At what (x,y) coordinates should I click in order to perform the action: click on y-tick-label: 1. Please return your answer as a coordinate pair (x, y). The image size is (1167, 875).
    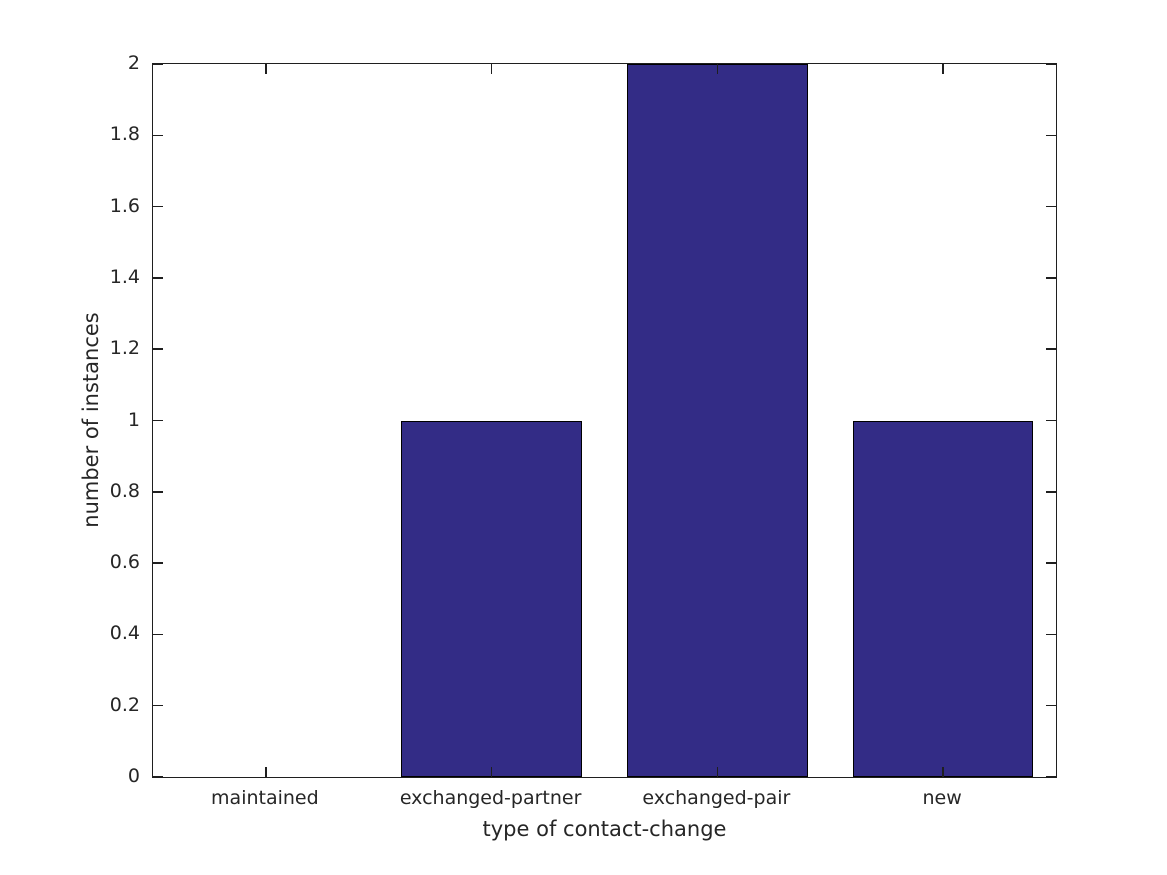
    Looking at the image, I should click on (133, 419).